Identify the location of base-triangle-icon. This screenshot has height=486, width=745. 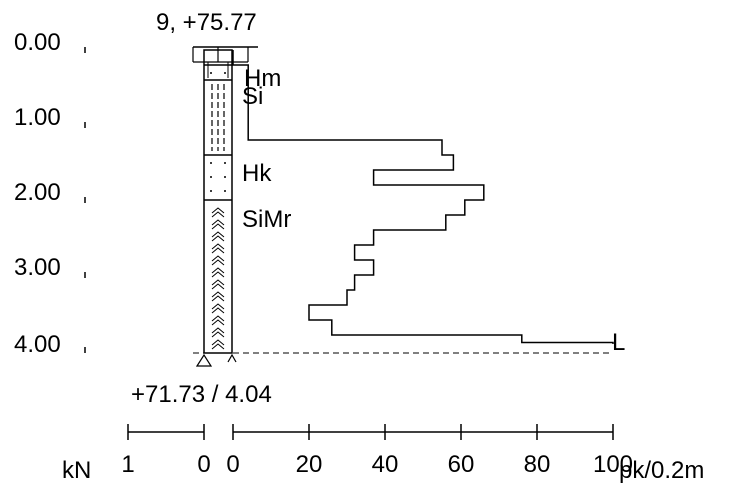
(204, 360).